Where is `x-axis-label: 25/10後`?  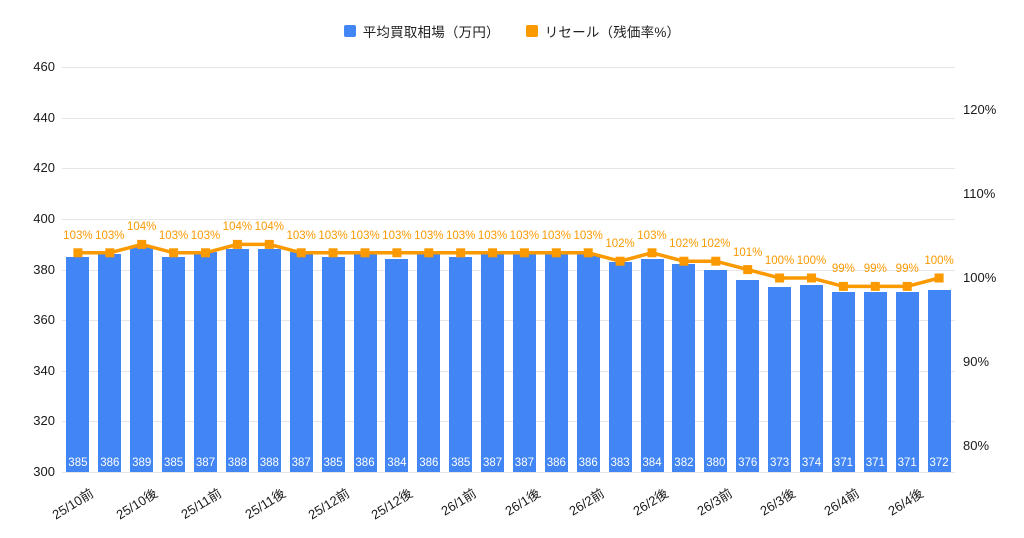
x-axis-label: 25/10後 is located at coordinates (137, 504).